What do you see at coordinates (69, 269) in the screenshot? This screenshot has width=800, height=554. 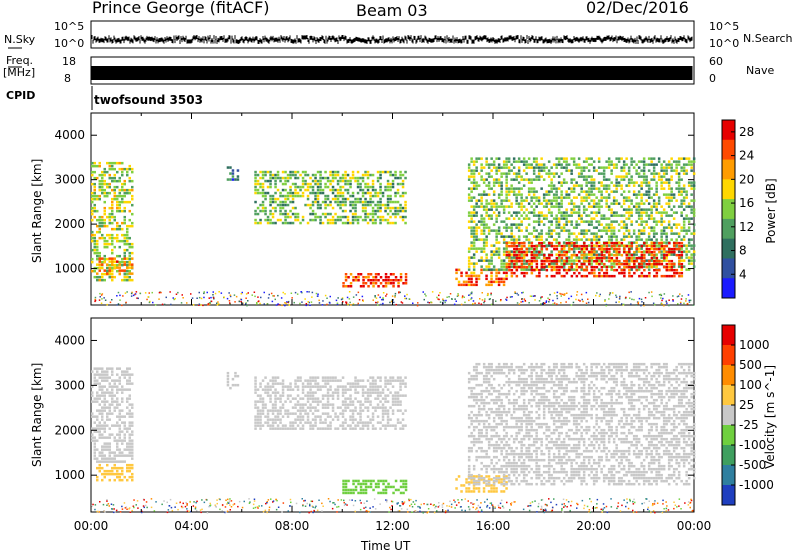 I see `y-tick-label: 1000` at bounding box center [69, 269].